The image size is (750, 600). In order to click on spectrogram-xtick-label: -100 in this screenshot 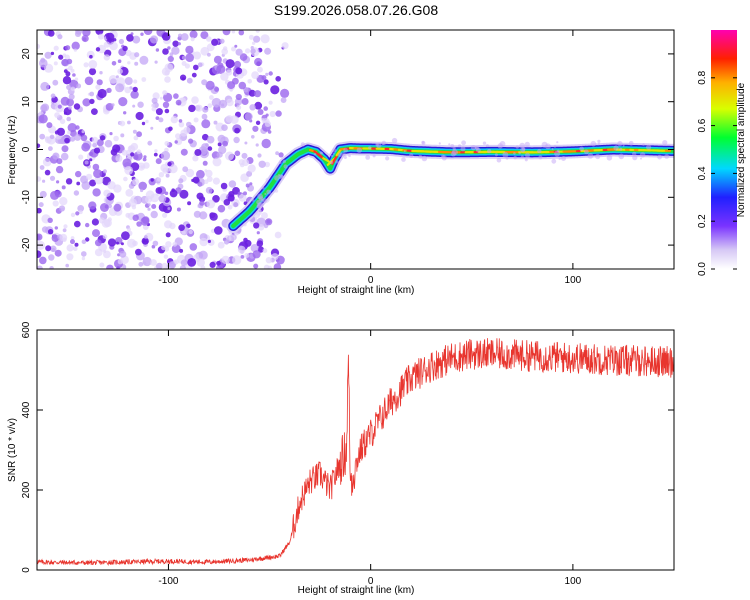, I will do `click(168, 280)`.